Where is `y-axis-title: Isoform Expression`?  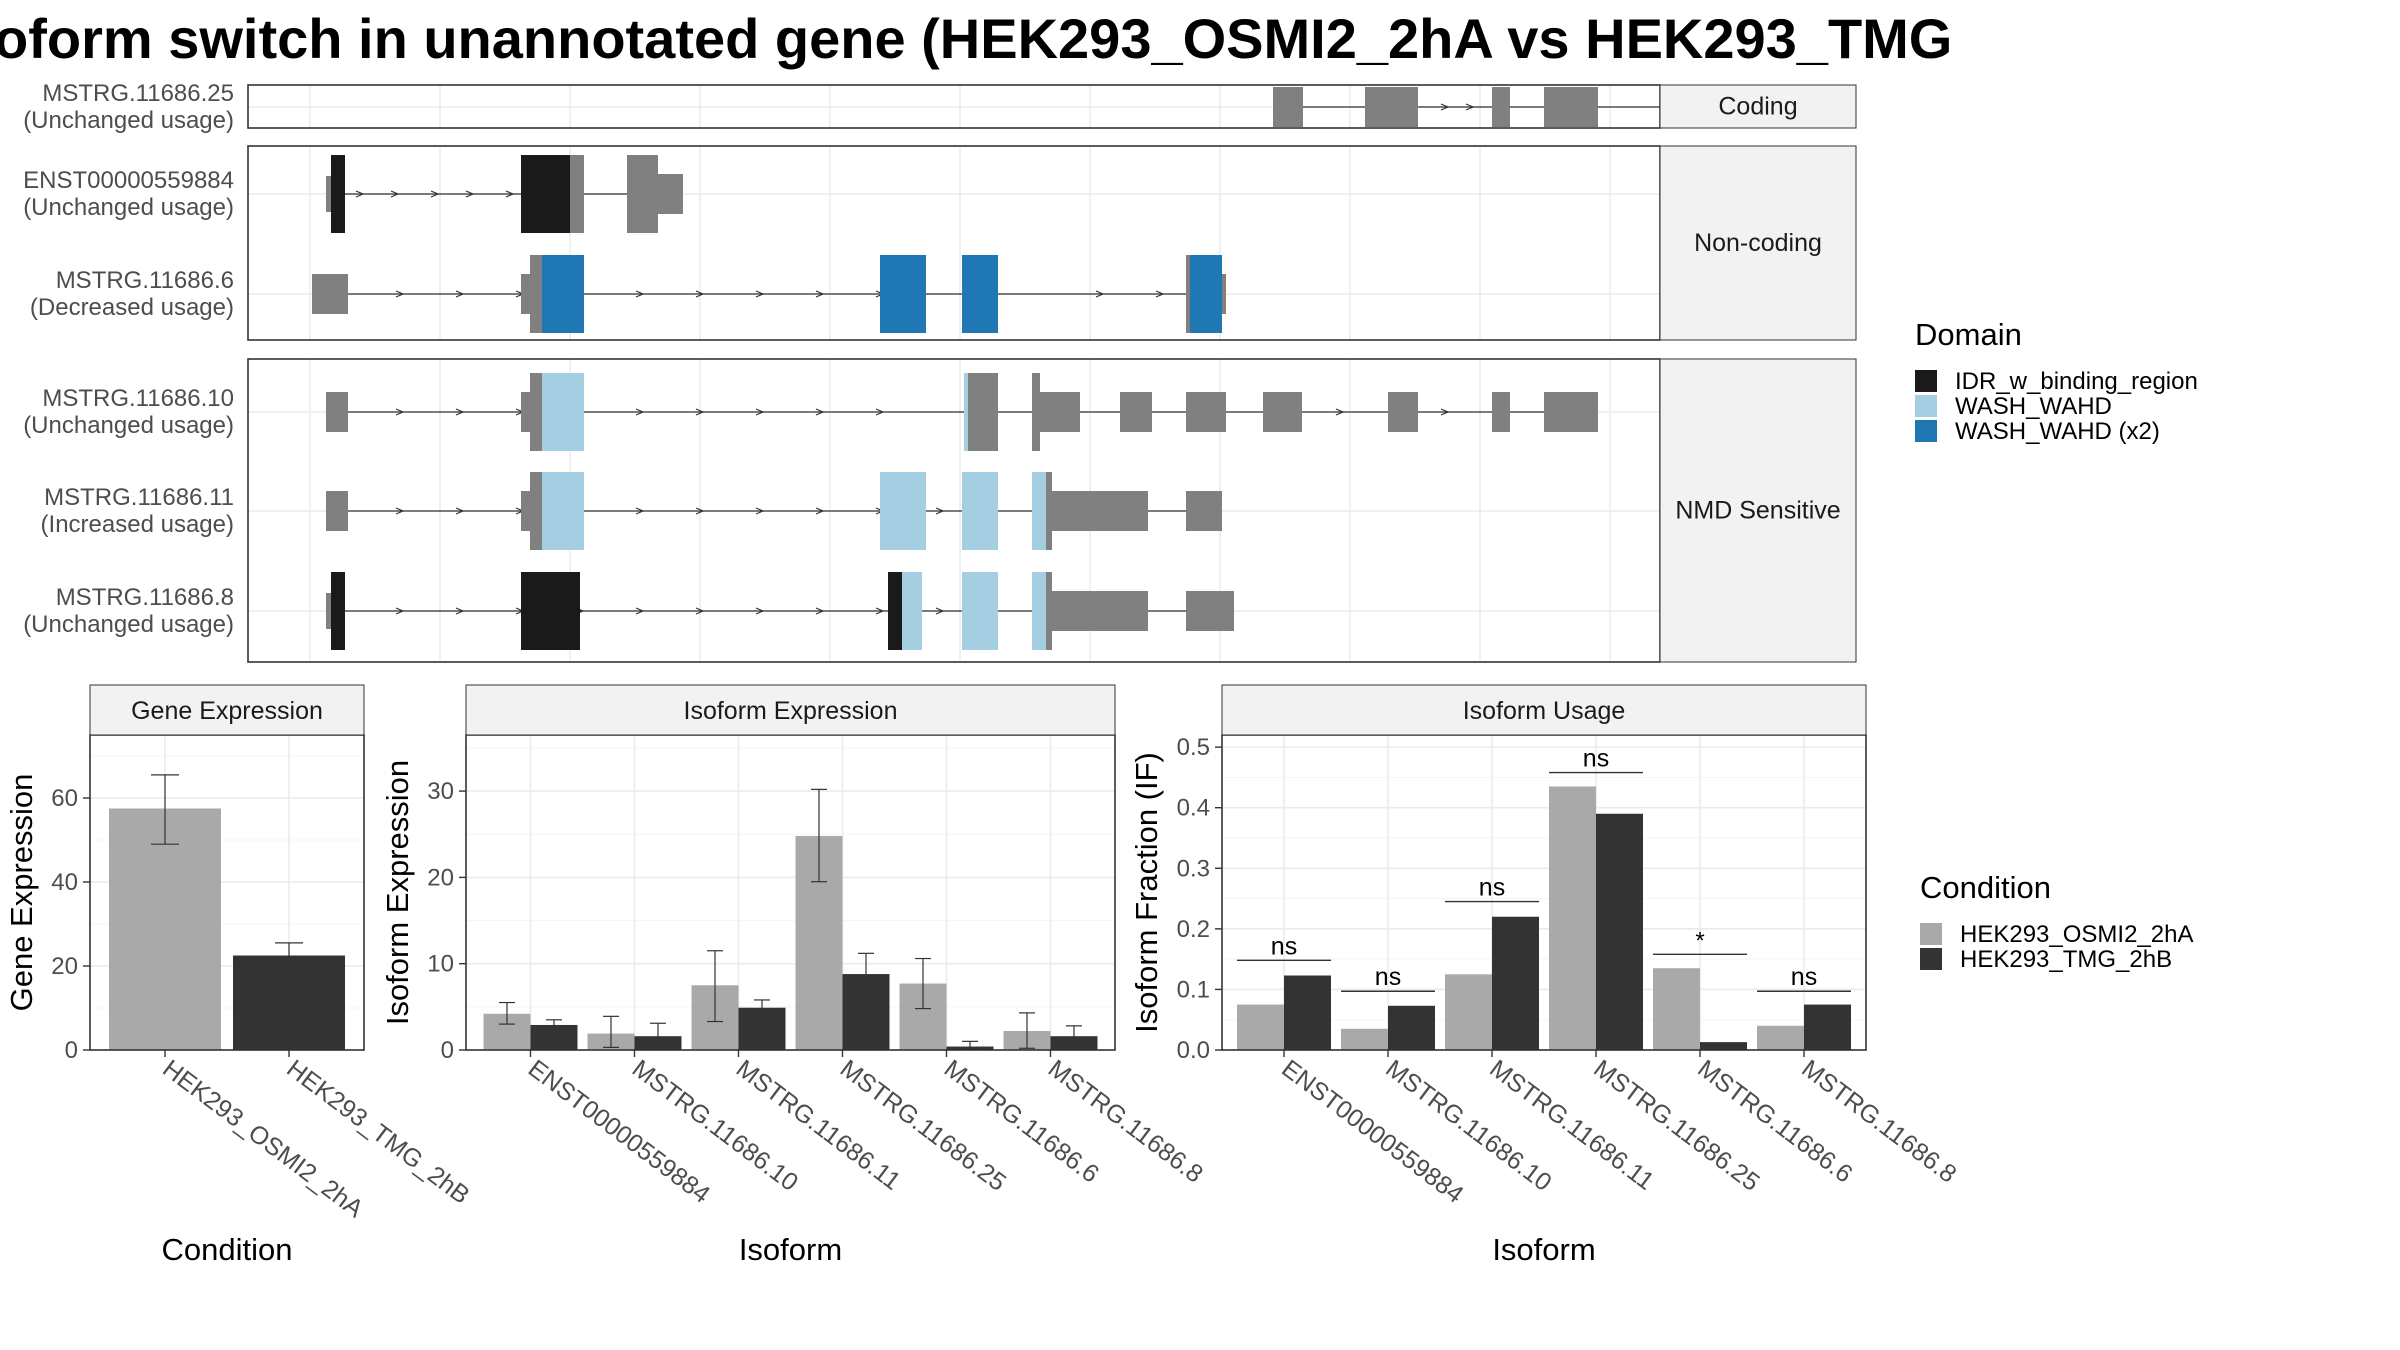 y-axis-title: Isoform Expression is located at coordinates (397, 892).